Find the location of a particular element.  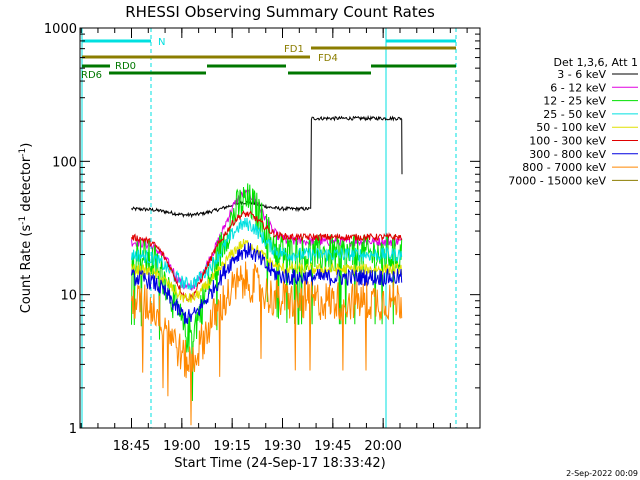

legend-label: 7000 - 15000 keV is located at coordinates (557, 180).